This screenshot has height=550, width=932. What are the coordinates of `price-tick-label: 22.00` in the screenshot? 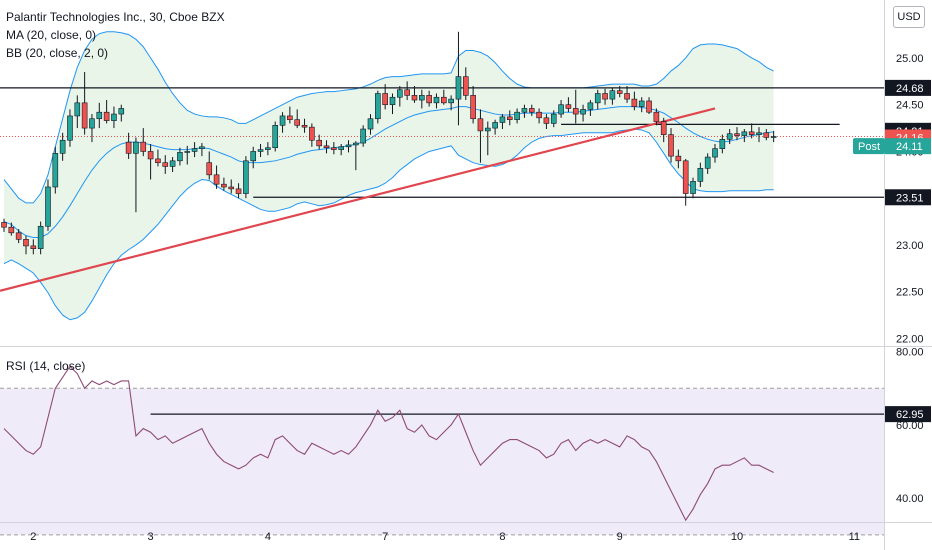 It's located at (910, 339).